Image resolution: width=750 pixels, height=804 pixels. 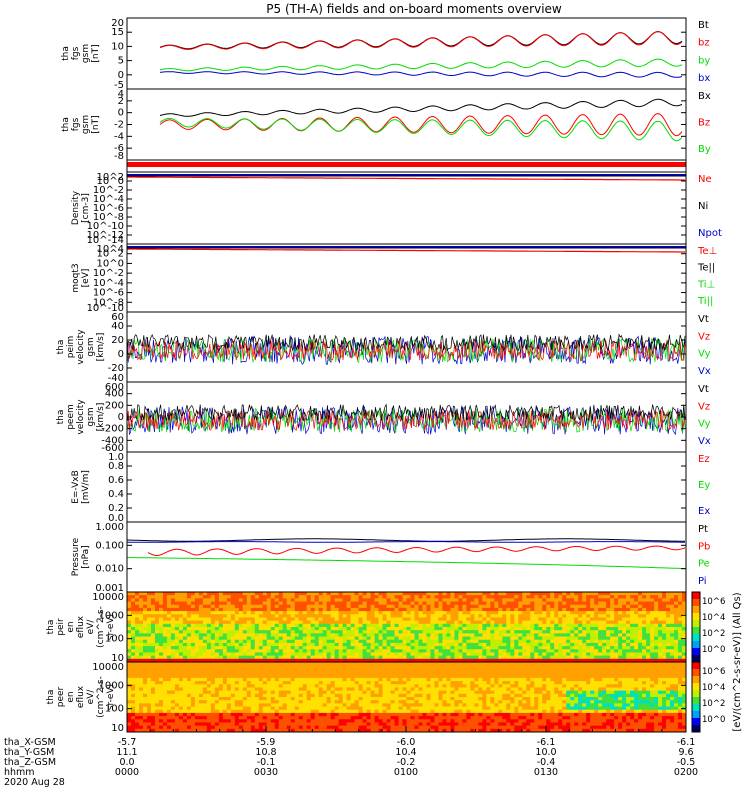 I want to click on line-by, so click(x=421, y=129).